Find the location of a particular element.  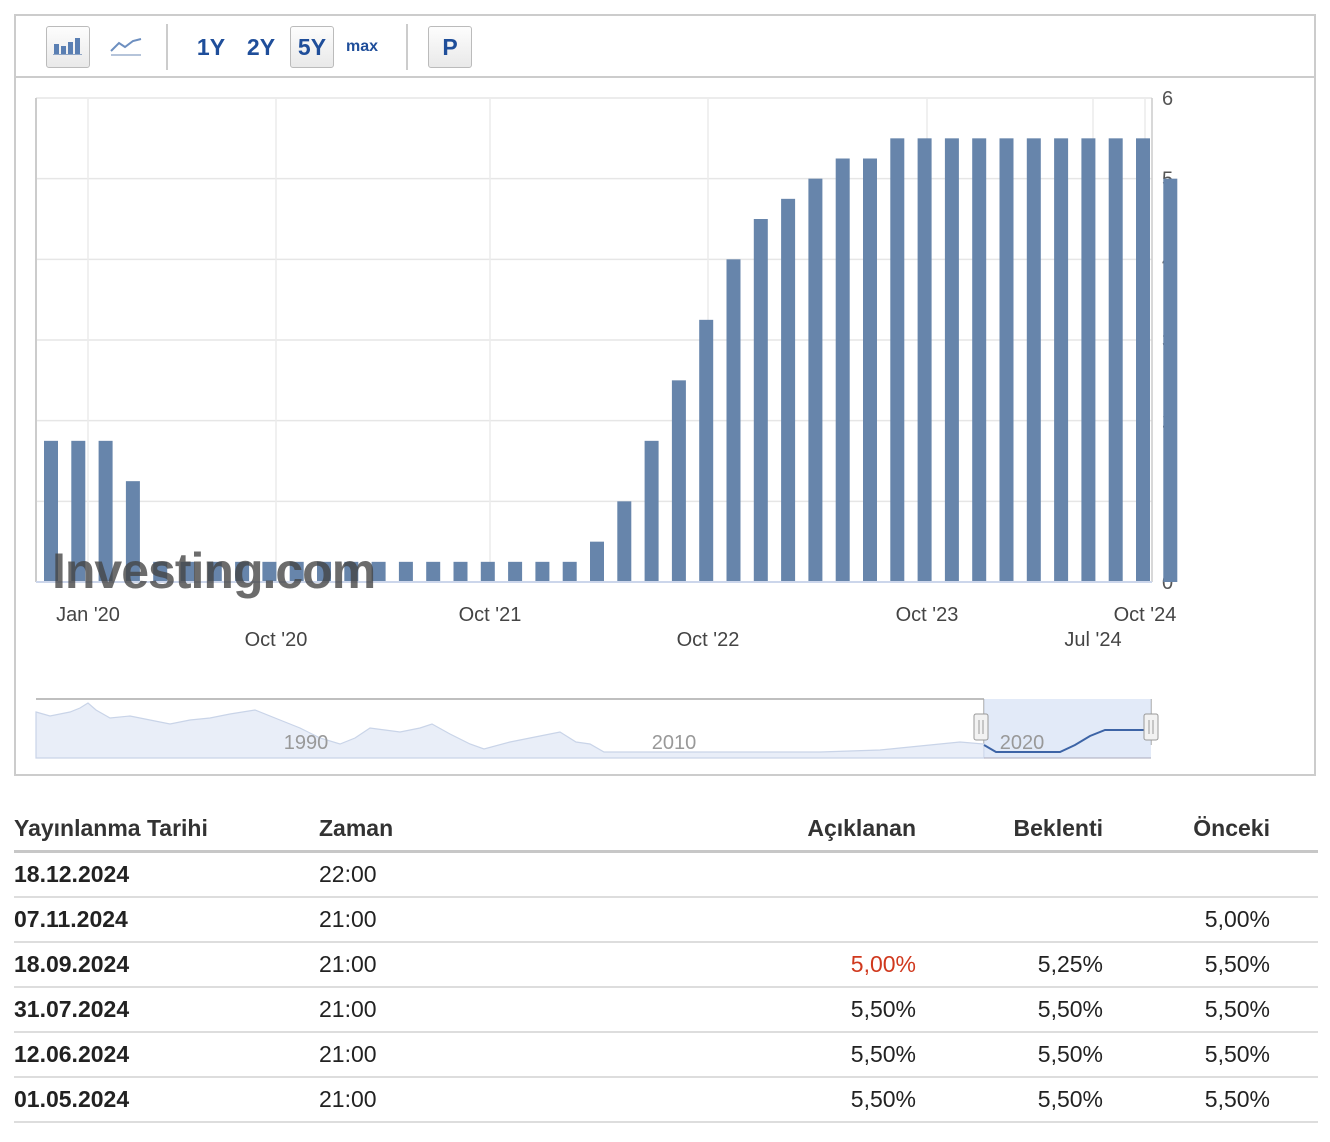

line-chart-icon is located at coordinates (126, 47).